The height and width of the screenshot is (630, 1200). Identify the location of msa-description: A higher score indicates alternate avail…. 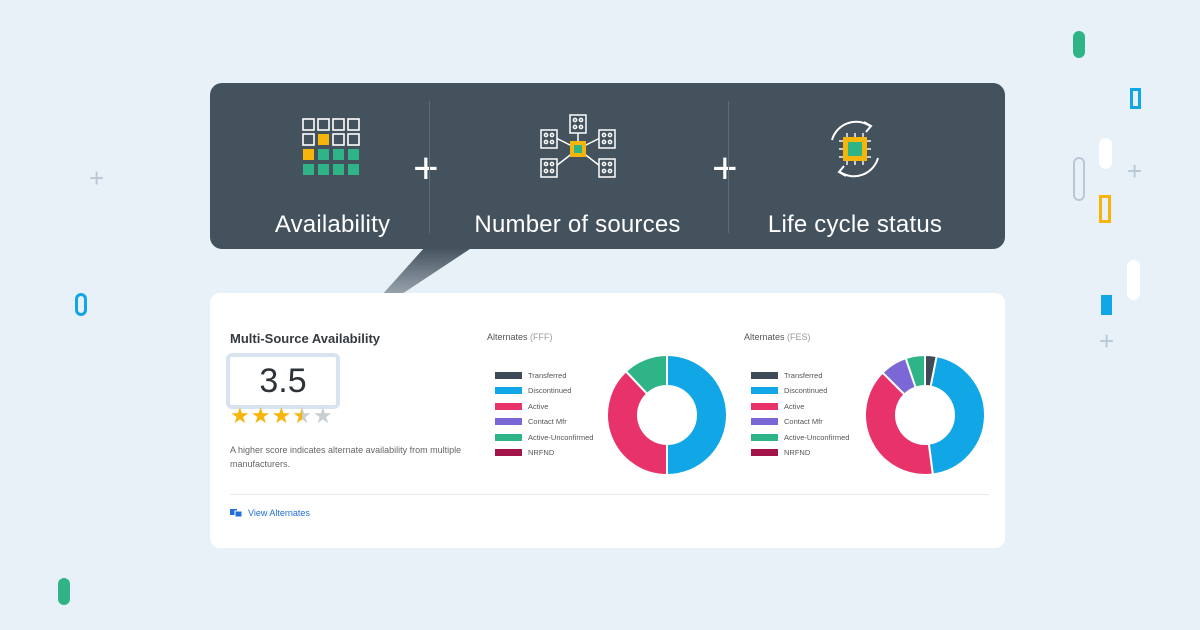
(346, 457).